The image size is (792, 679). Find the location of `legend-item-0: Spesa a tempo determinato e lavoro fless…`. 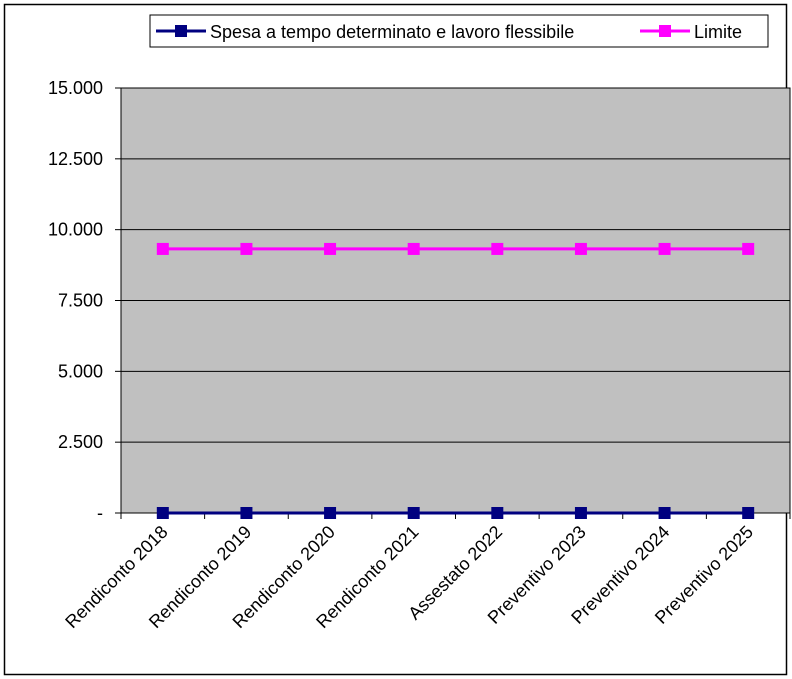

legend-item-0: Spesa a tempo determinato e lavoro fless… is located at coordinates (365, 32).